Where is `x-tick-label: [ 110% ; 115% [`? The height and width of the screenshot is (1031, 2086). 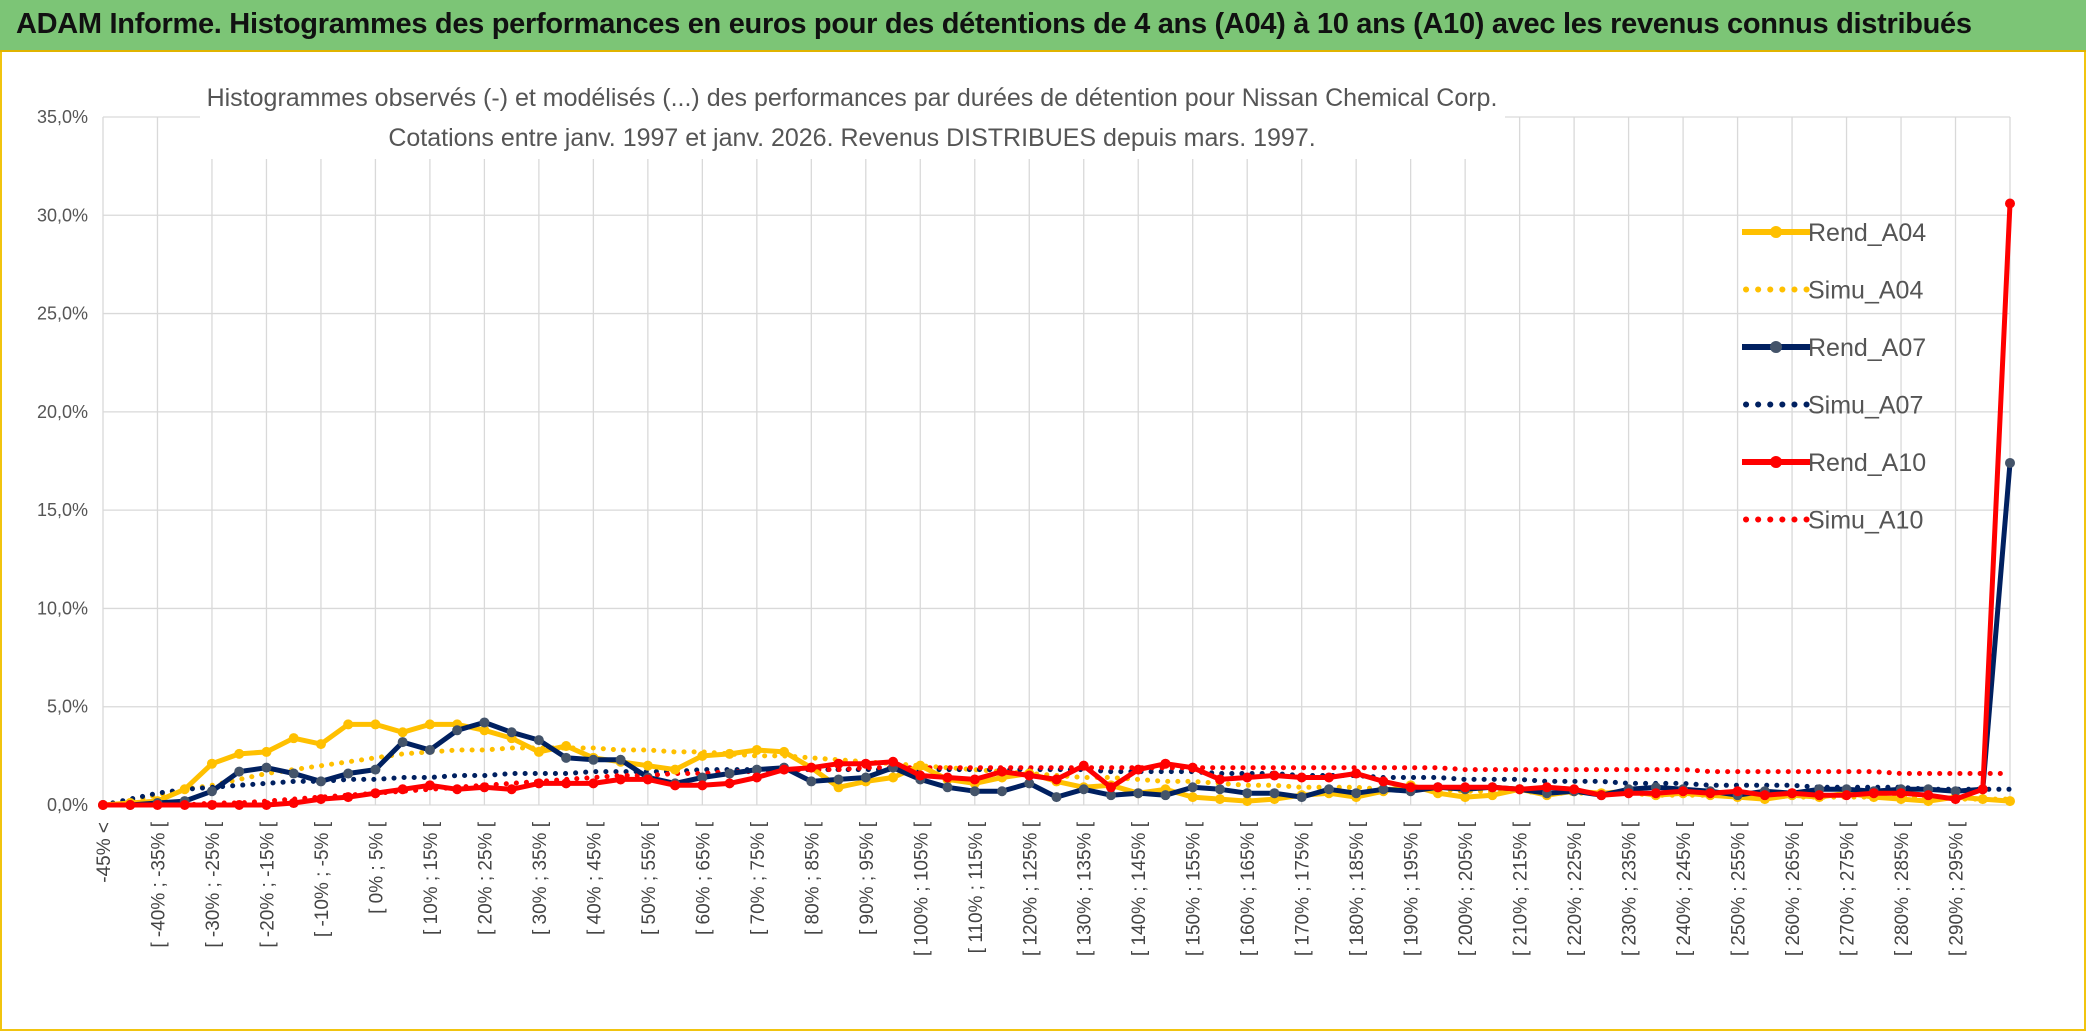 x-tick-label: [ 110% ; 115% [ is located at coordinates (976, 887).